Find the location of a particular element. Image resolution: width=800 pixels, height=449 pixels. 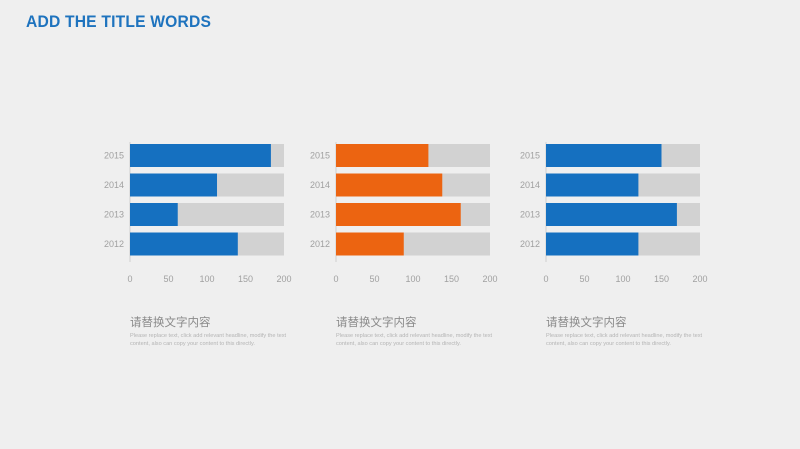

chart-1-caption-title: 请替换文字内容 is located at coordinates (170, 322).